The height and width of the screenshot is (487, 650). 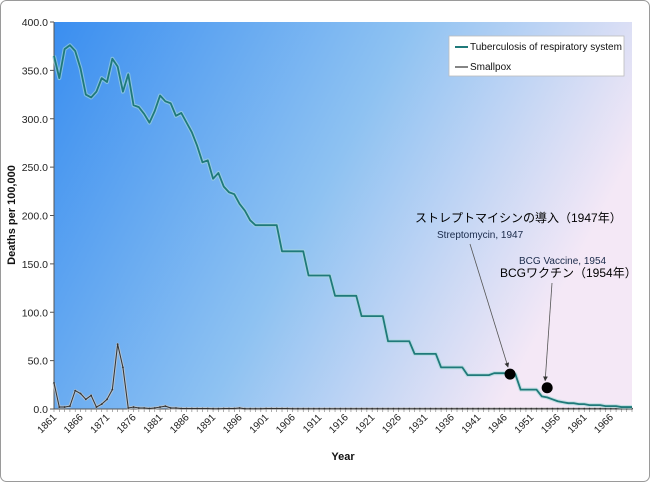 What do you see at coordinates (35, 265) in the screenshot?
I see `y-tick-label: 150.0` at bounding box center [35, 265].